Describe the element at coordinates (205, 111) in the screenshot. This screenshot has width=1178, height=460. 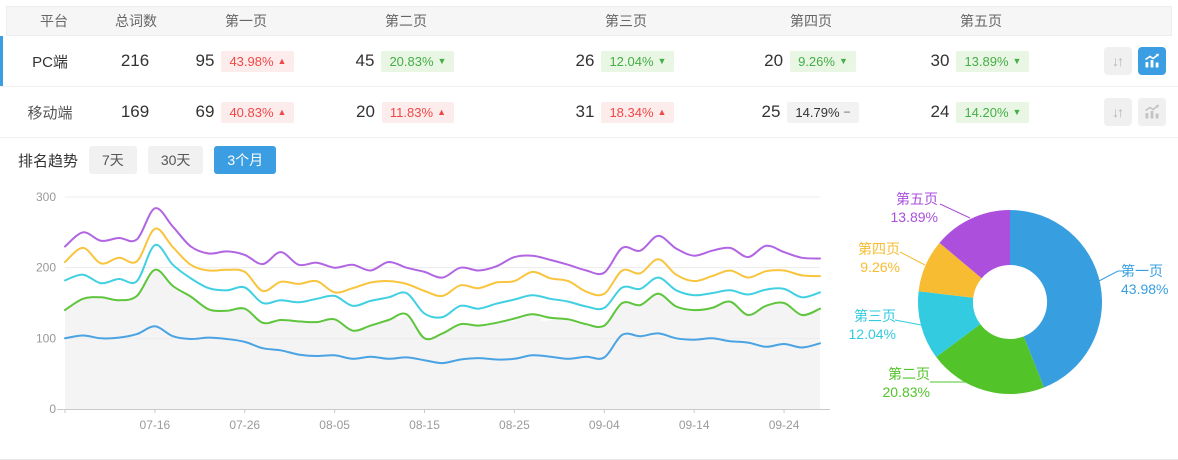
I see `page1-count: 69` at that location.